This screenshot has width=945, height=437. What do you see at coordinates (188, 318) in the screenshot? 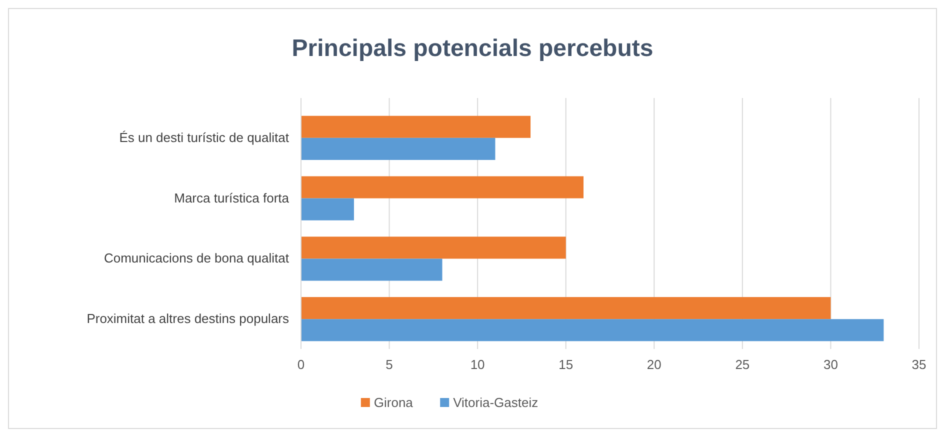
I see `y-tick-label: Proximitat a altres destins populars` at bounding box center [188, 318].